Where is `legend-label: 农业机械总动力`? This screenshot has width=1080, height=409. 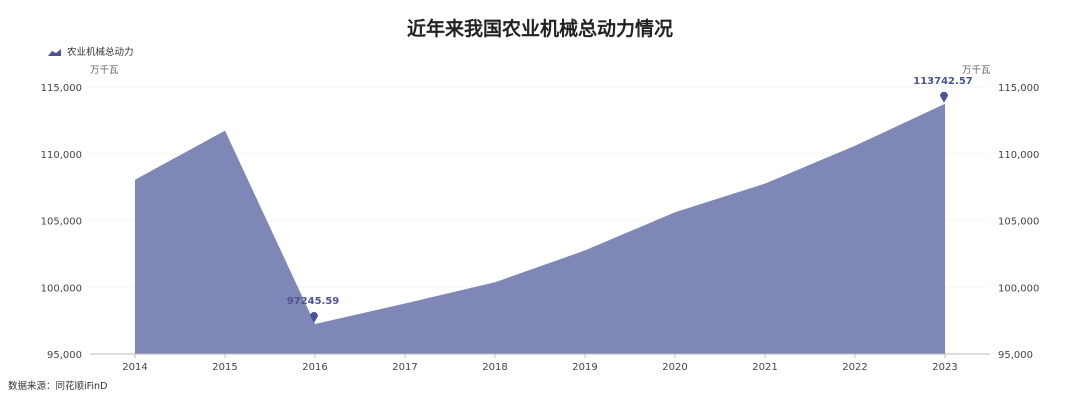 legend-label: 农业机械总动力 is located at coordinates (100, 52).